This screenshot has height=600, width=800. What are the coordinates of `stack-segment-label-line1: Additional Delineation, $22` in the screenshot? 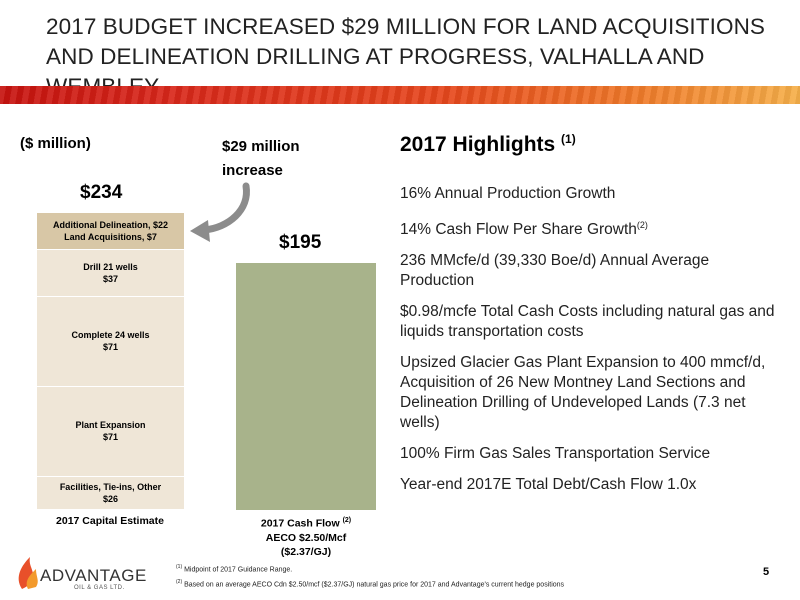 It's located at (110, 224).